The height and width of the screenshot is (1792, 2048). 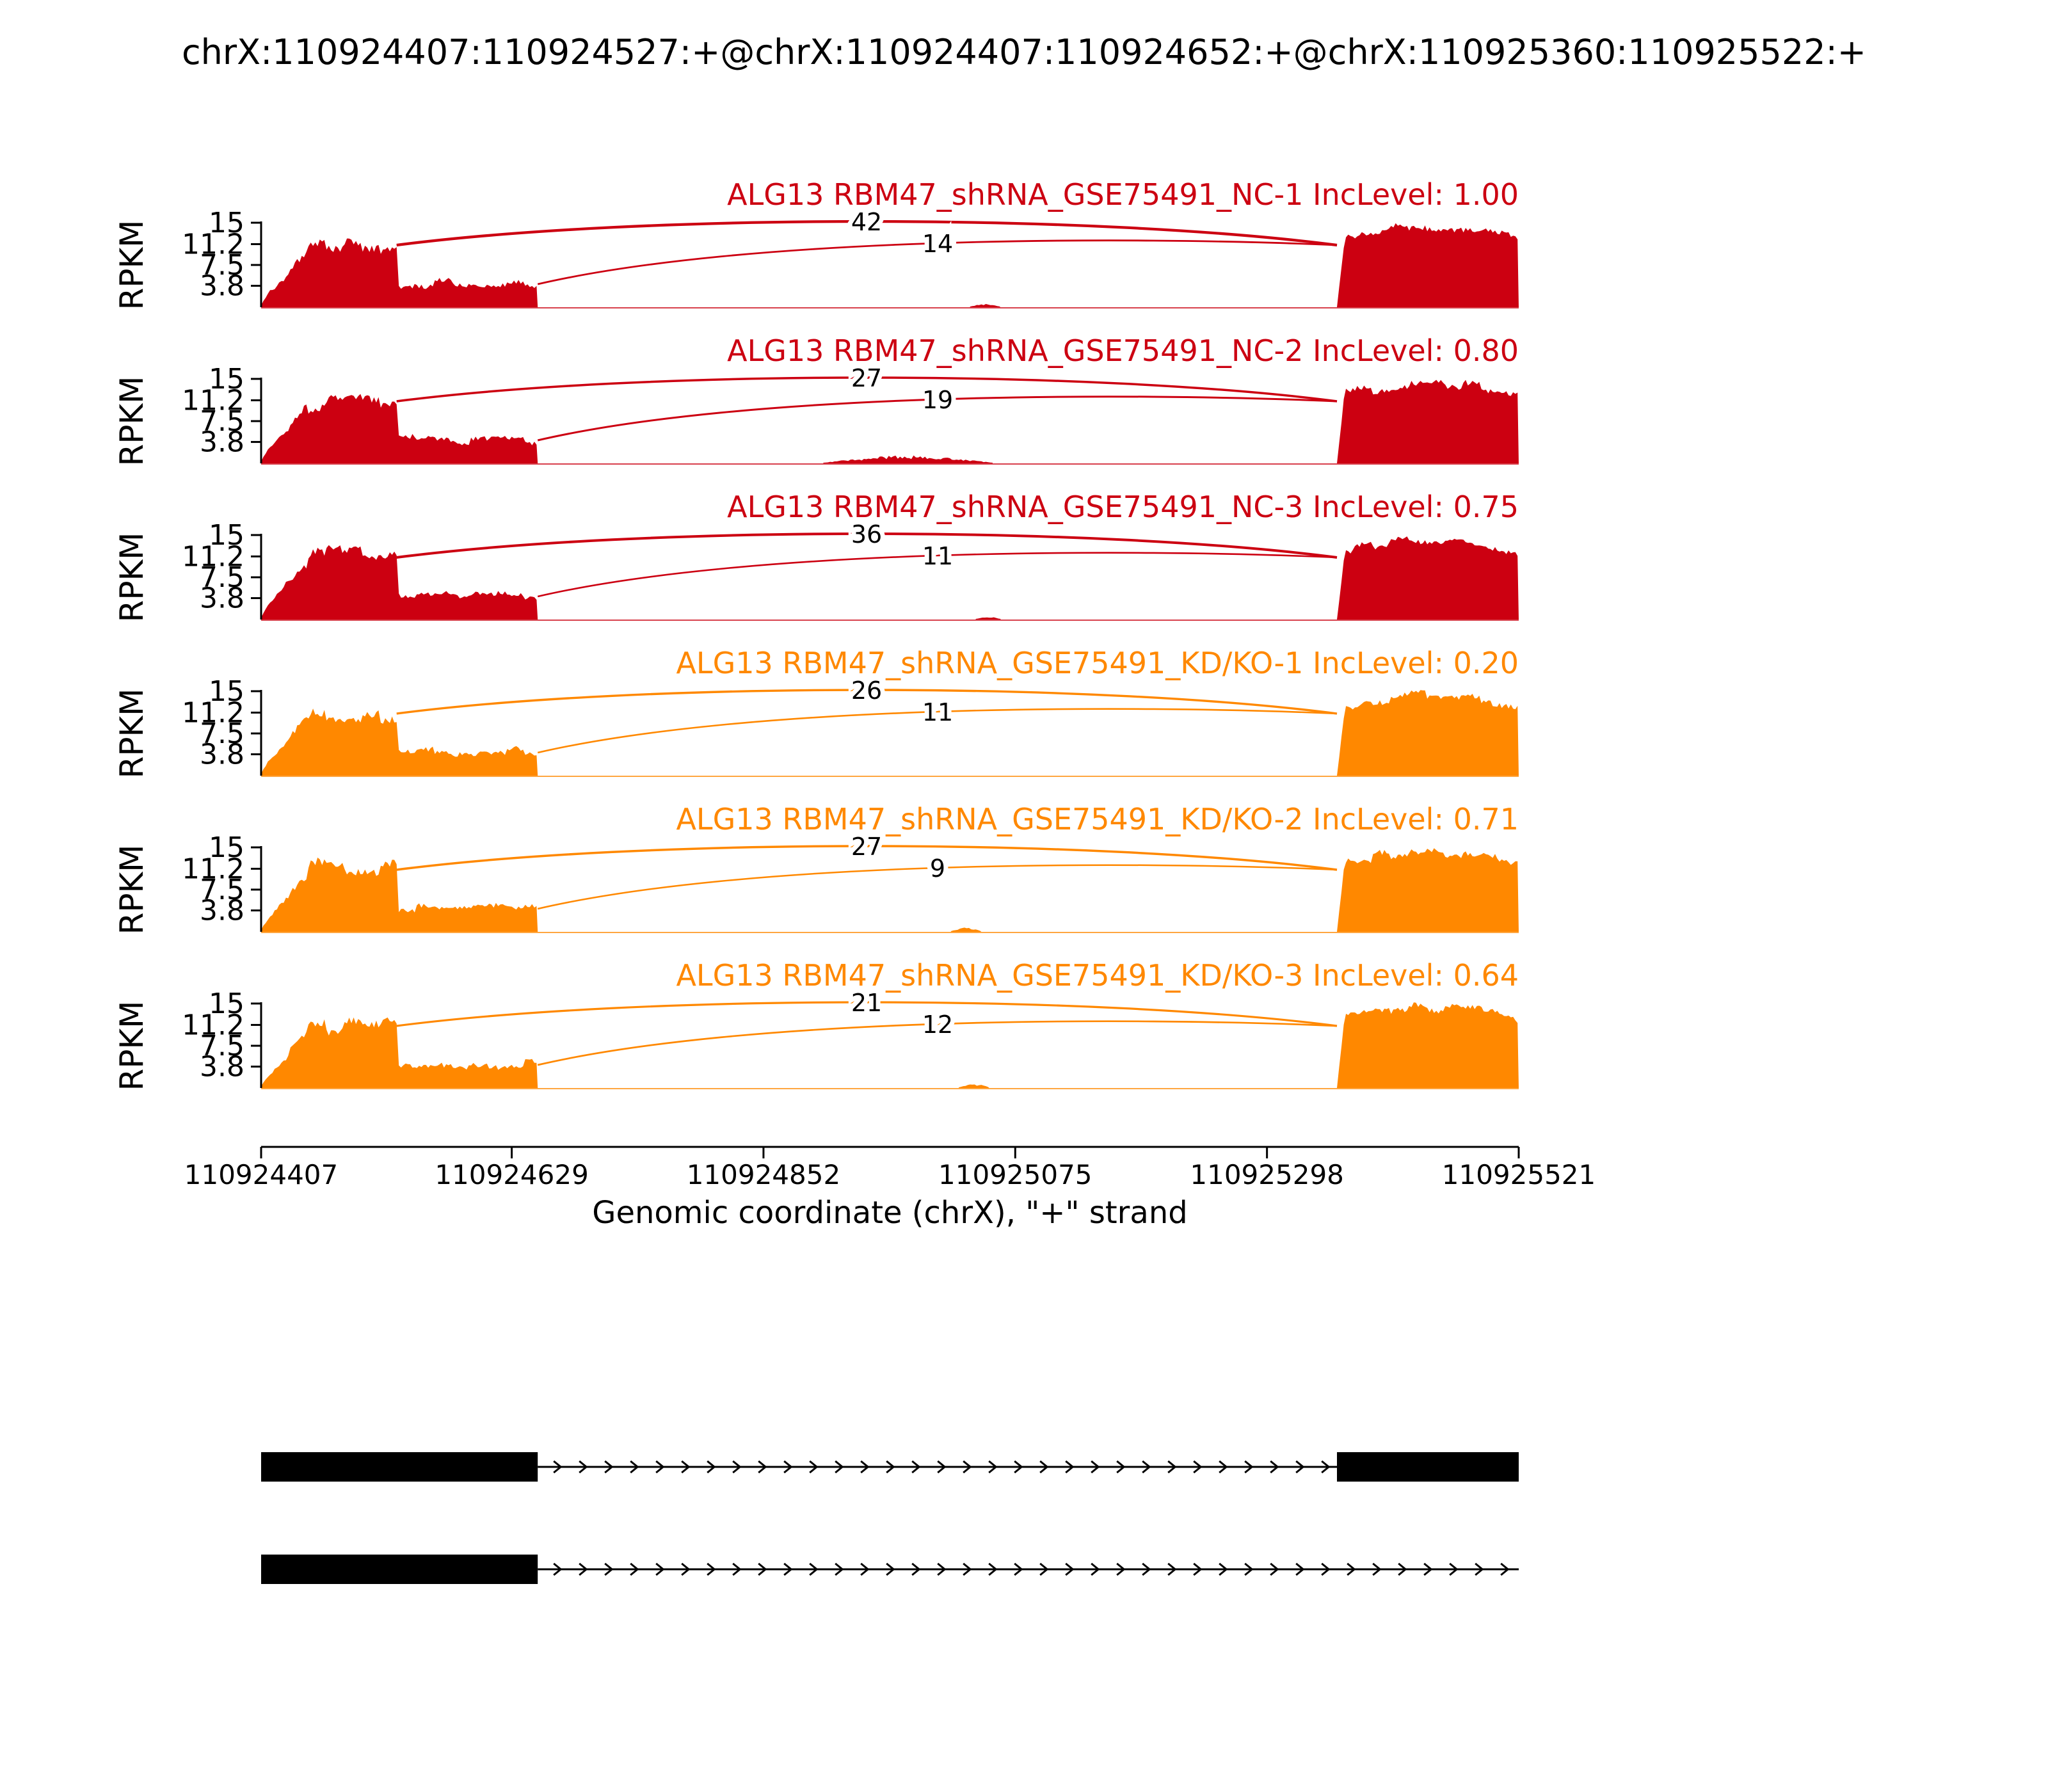 I want to click on junction-count: 19, so click(x=937, y=400).